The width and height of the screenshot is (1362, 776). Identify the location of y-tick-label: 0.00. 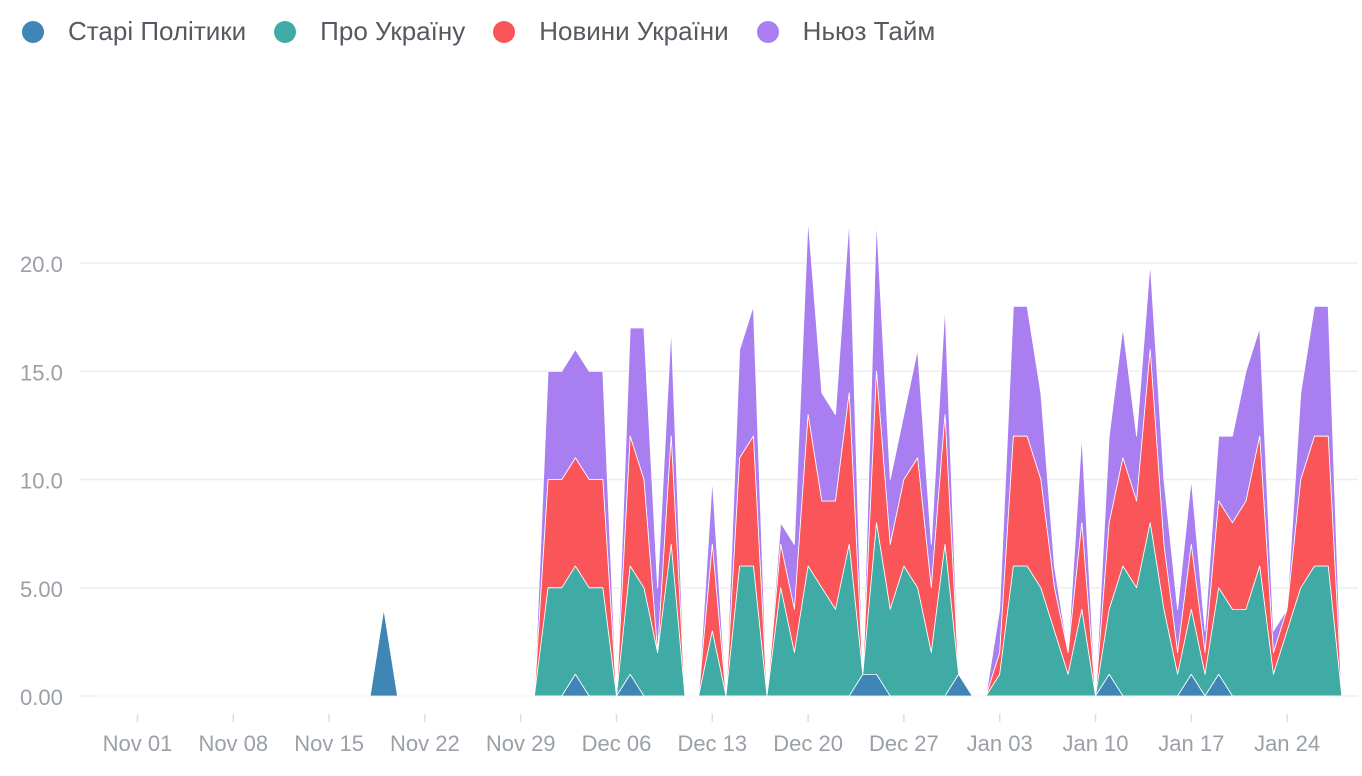
(41, 697).